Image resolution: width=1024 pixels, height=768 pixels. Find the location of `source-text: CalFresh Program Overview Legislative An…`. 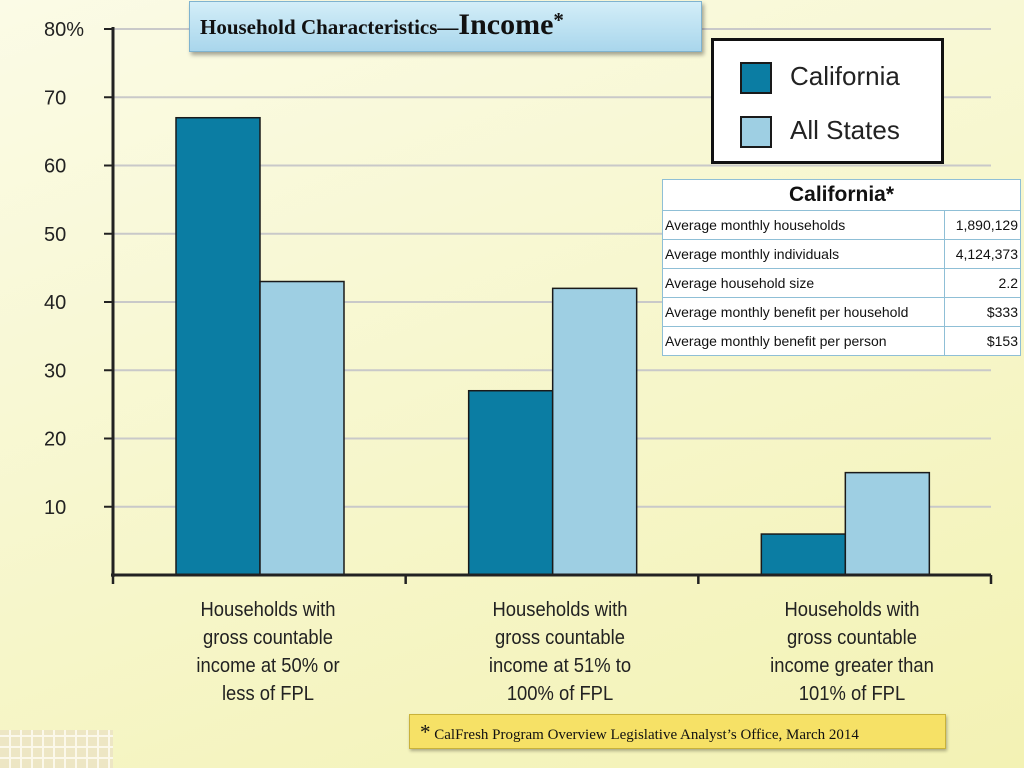

source-text: CalFresh Program Overview Legislative An… is located at coordinates (644, 735).